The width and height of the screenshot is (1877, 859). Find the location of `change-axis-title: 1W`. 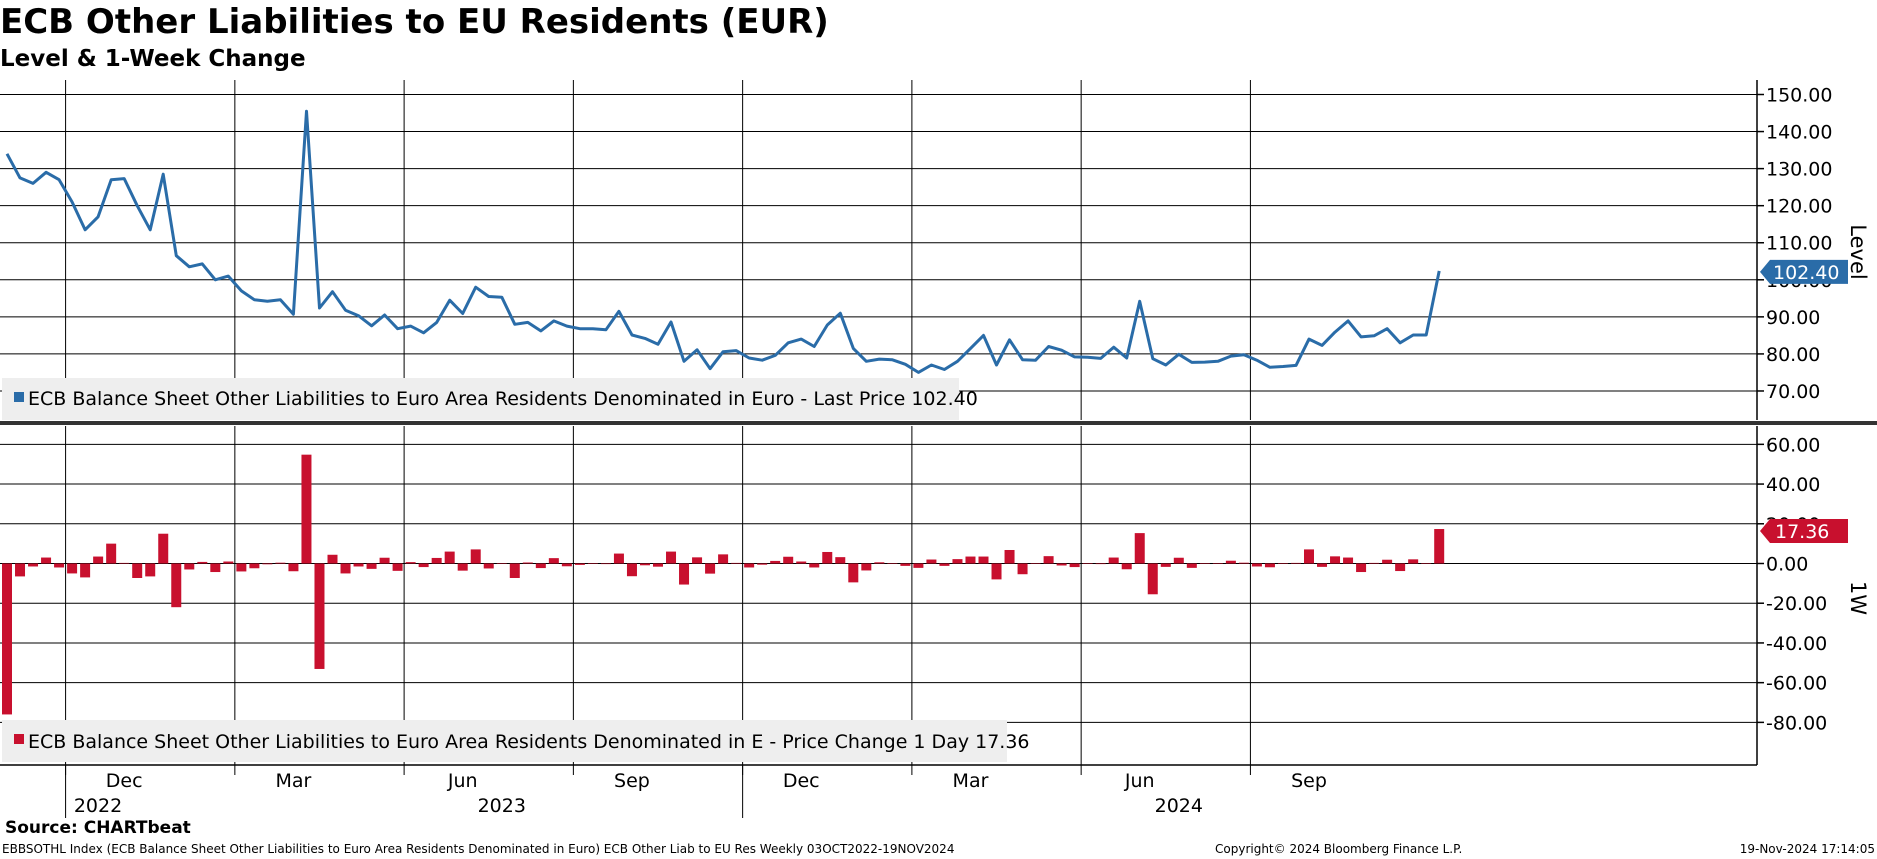

change-axis-title: 1W is located at coordinates (1858, 598).